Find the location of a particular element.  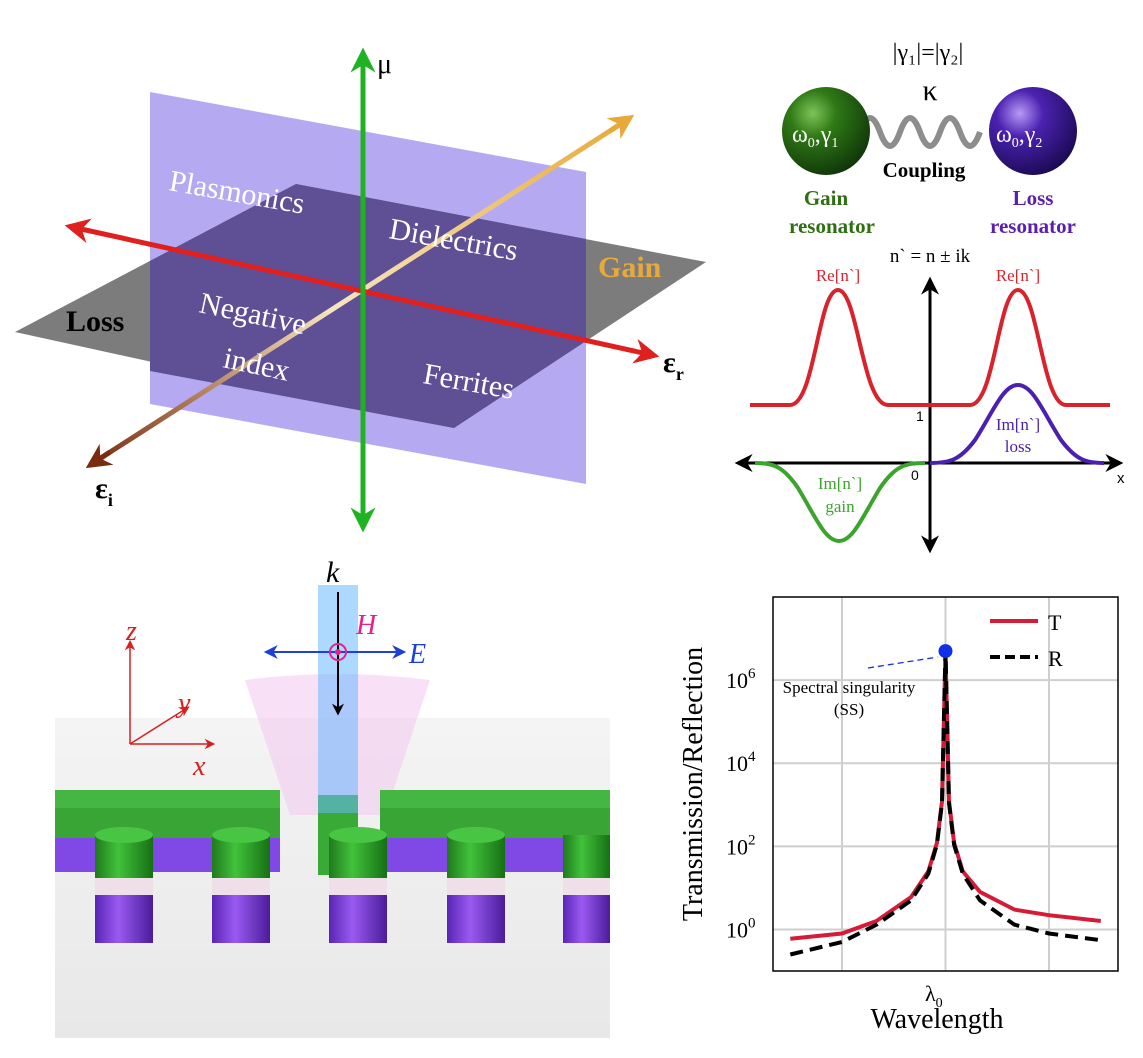

y-tick-label: 10⁶ is located at coordinates (741, 679).